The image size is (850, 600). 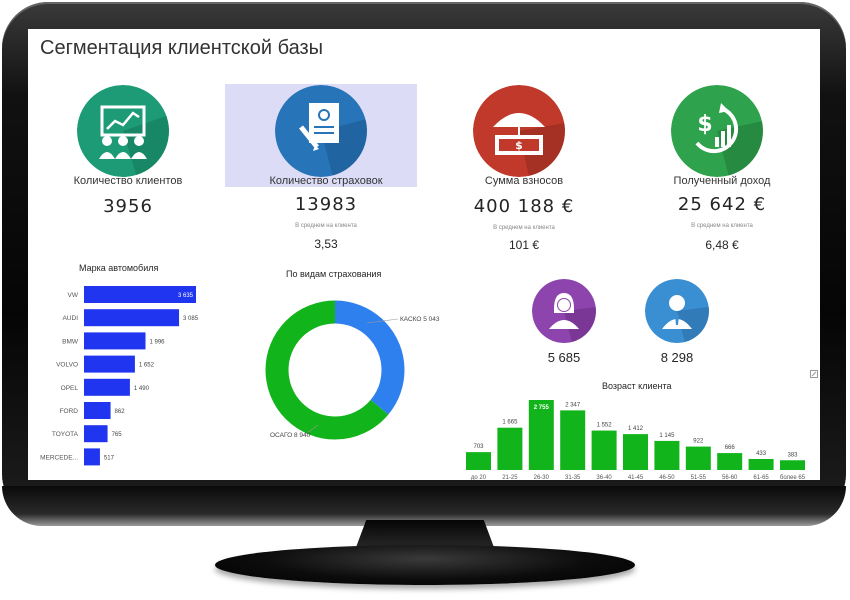 I want to click on document-icon, so click(x=321, y=131).